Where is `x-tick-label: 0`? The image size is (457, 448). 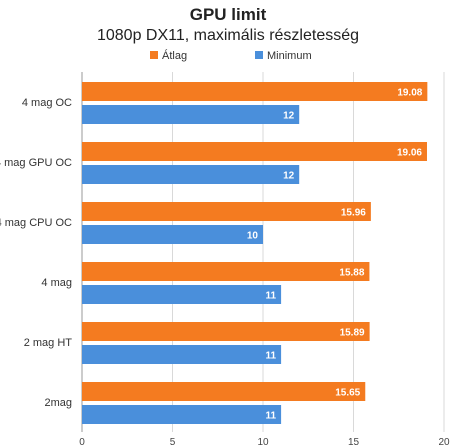
x-tick-label: 0 is located at coordinates (82, 442).